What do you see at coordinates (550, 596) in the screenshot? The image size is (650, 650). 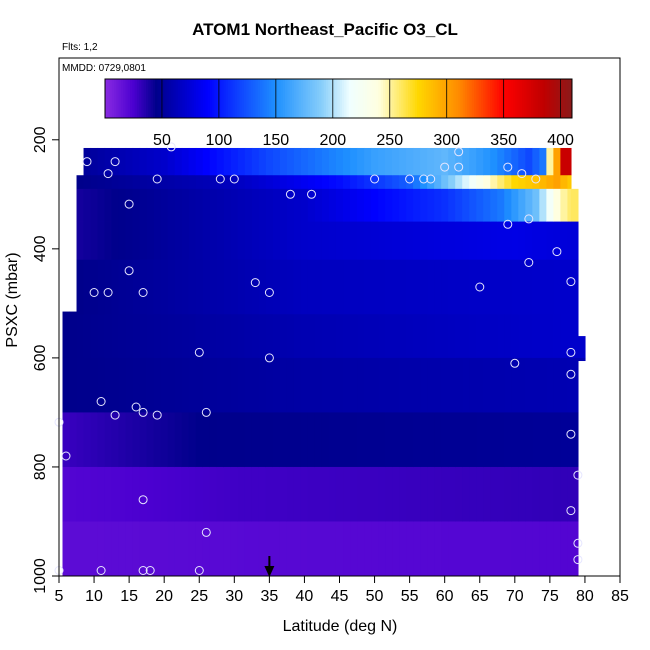 I see `x-tick-label: 75` at bounding box center [550, 596].